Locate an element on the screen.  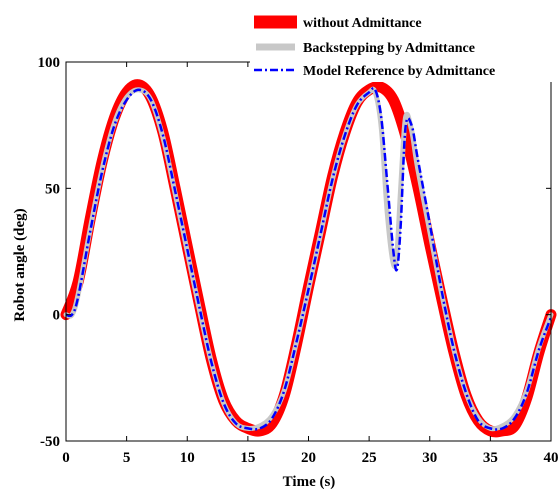
x-tick-label: 0 is located at coordinates (66, 458).